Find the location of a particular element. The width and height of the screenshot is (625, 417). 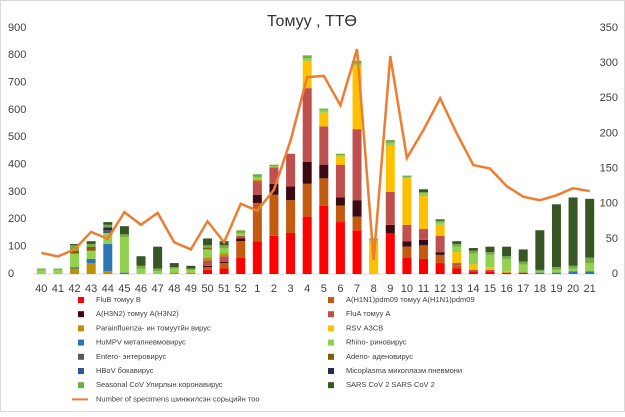

x-tick-label: 21 is located at coordinates (590, 289).